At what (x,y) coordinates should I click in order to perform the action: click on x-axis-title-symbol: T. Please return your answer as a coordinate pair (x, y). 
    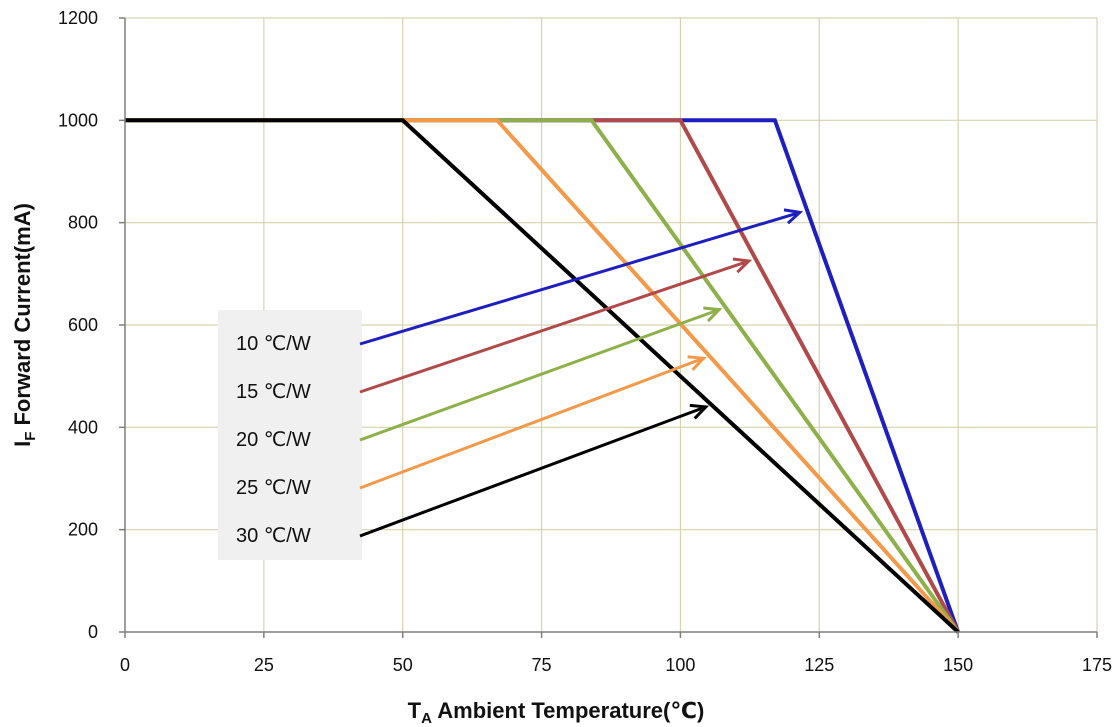
    Looking at the image, I should click on (415, 710).